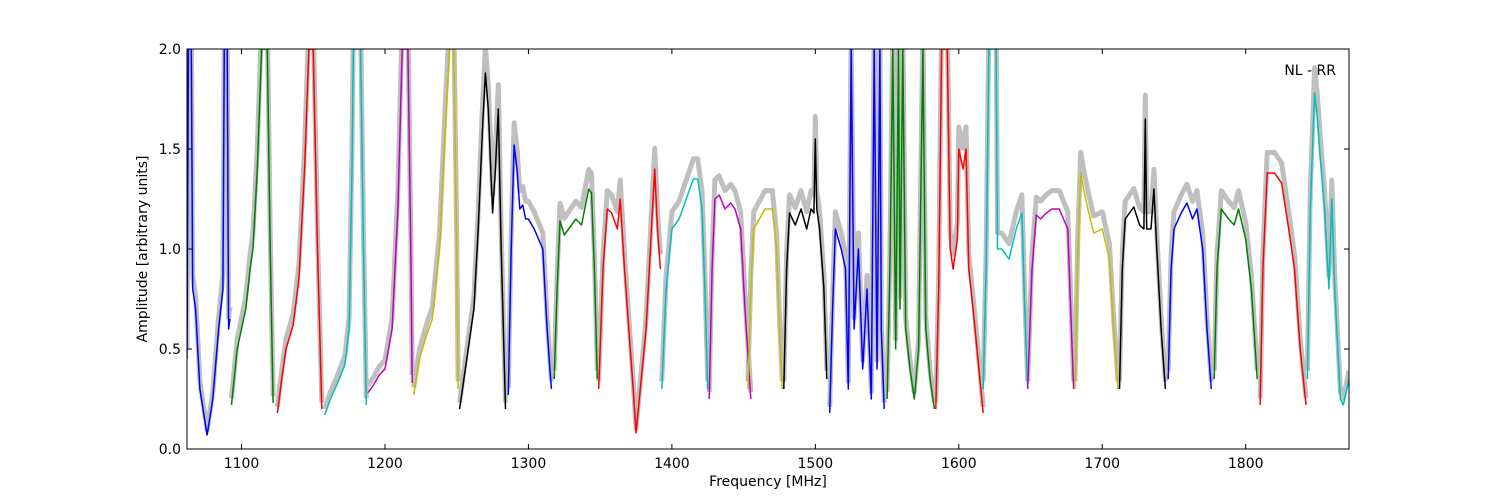 The width and height of the screenshot is (1500, 500). What do you see at coordinates (143, 249) in the screenshot?
I see `y-axis-label: Amplitude [arbitrary units]` at bounding box center [143, 249].